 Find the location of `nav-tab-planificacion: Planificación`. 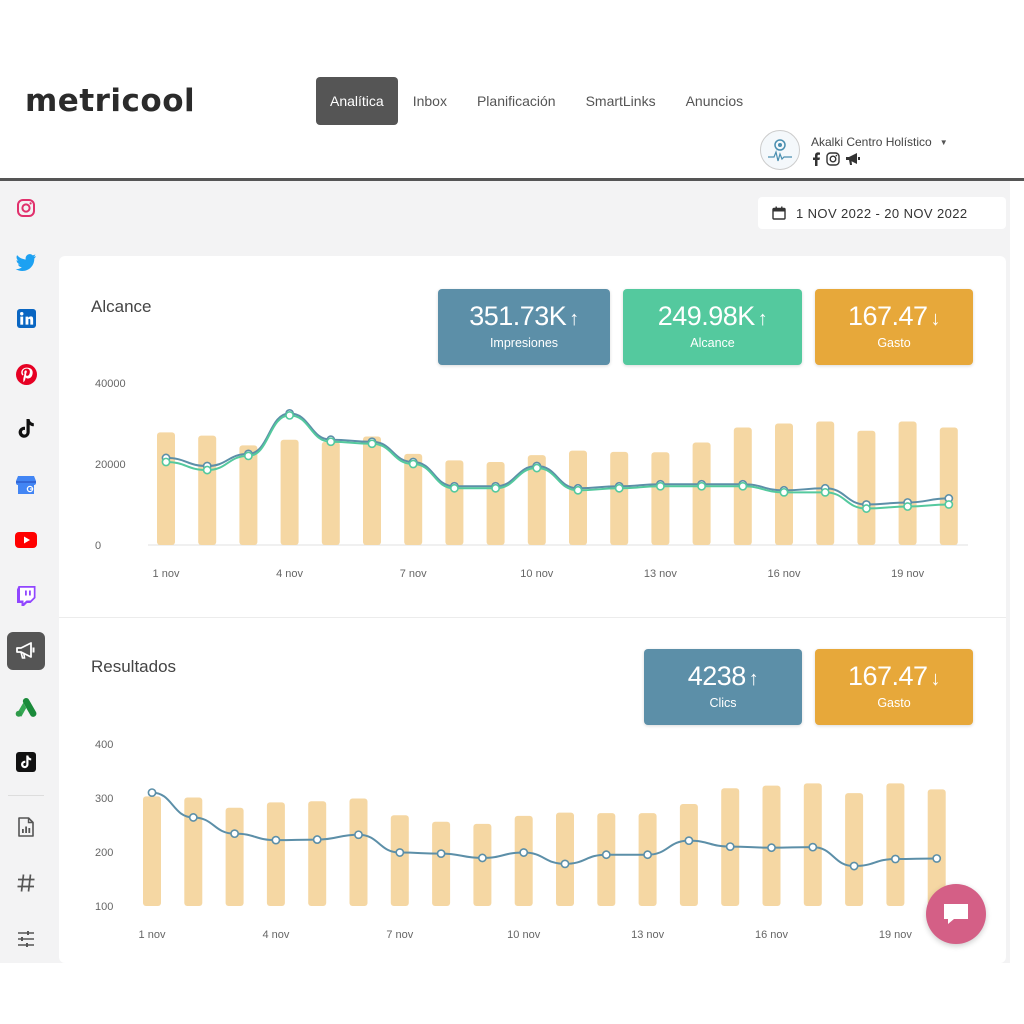

nav-tab-planificacion: Planificación is located at coordinates (516, 101).